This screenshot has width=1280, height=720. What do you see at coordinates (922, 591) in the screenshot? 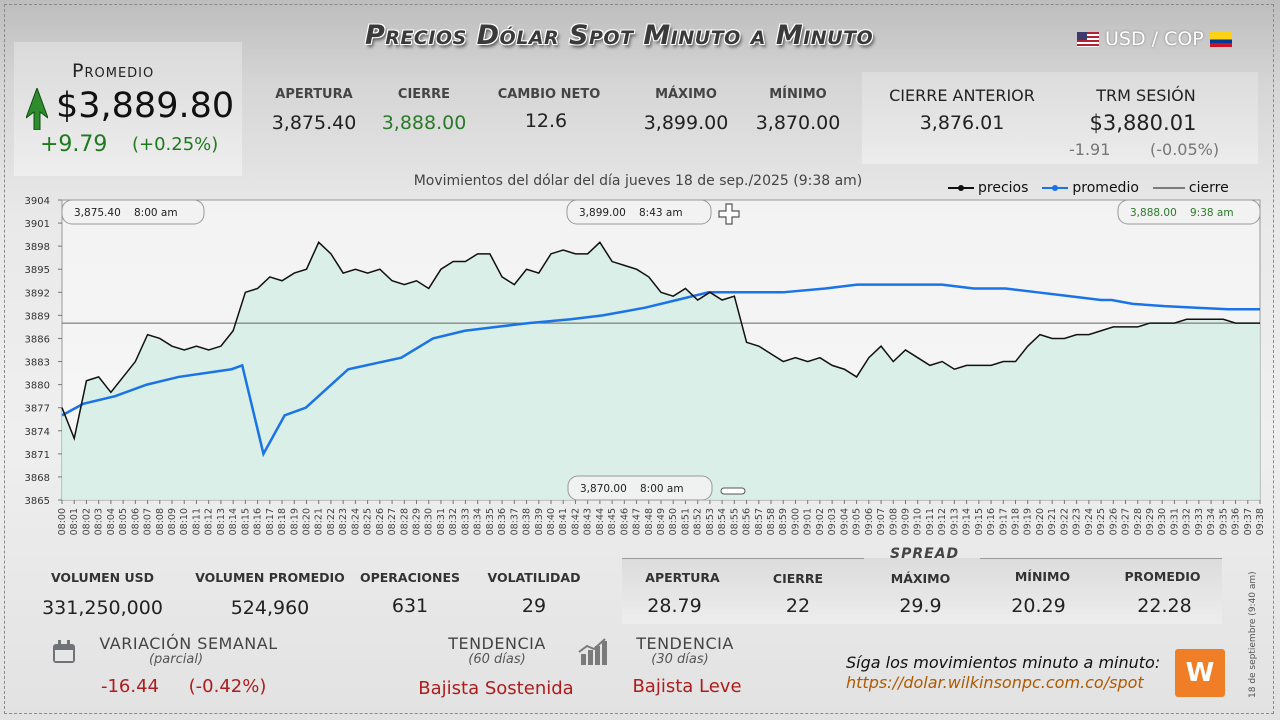
I see `spread-panel` at bounding box center [922, 591].